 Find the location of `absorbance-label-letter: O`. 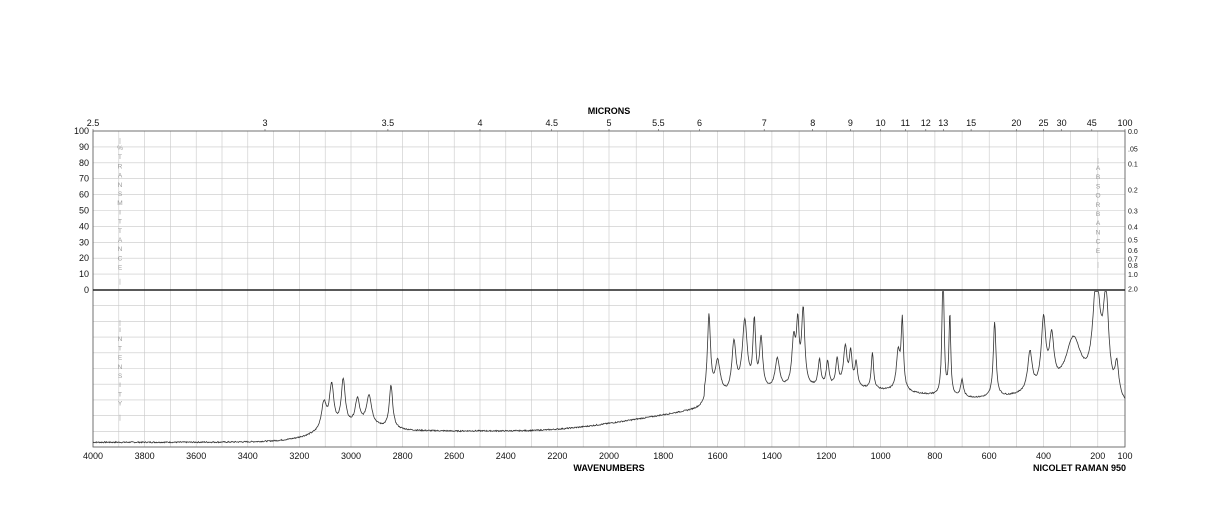

absorbance-label-letter: O is located at coordinates (1097, 196).